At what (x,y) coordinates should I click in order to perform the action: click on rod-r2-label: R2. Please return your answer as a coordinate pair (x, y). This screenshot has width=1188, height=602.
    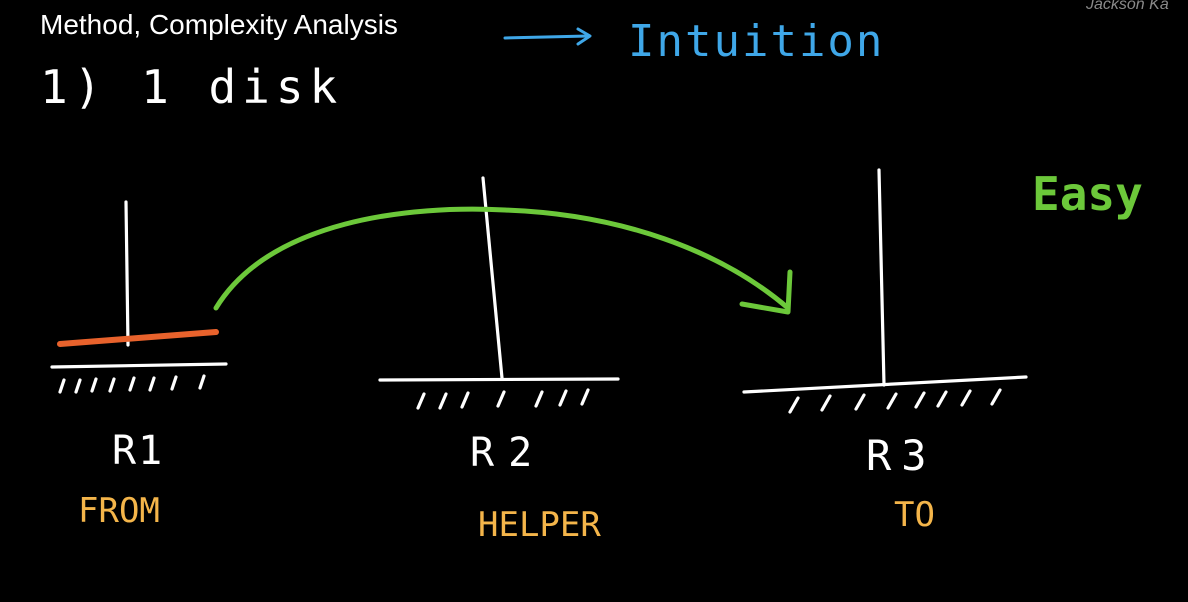
    Looking at the image, I should click on (508, 453).